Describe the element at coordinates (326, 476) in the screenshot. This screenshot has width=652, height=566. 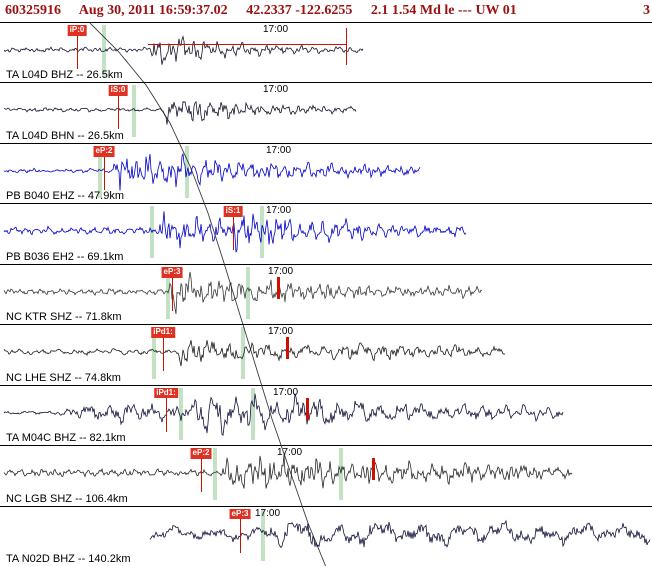
I see `trace-row: NC LGB SHZ -- 106.4km 17:00 eP:2` at that location.